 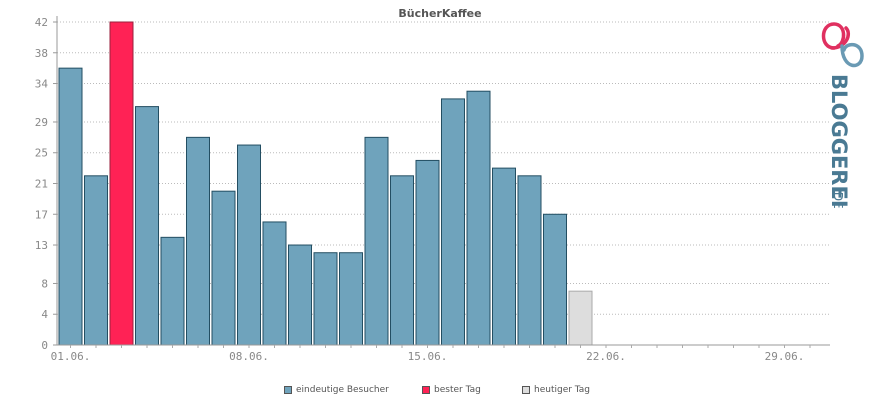 I want to click on bar-12.06., so click(x=351, y=299).